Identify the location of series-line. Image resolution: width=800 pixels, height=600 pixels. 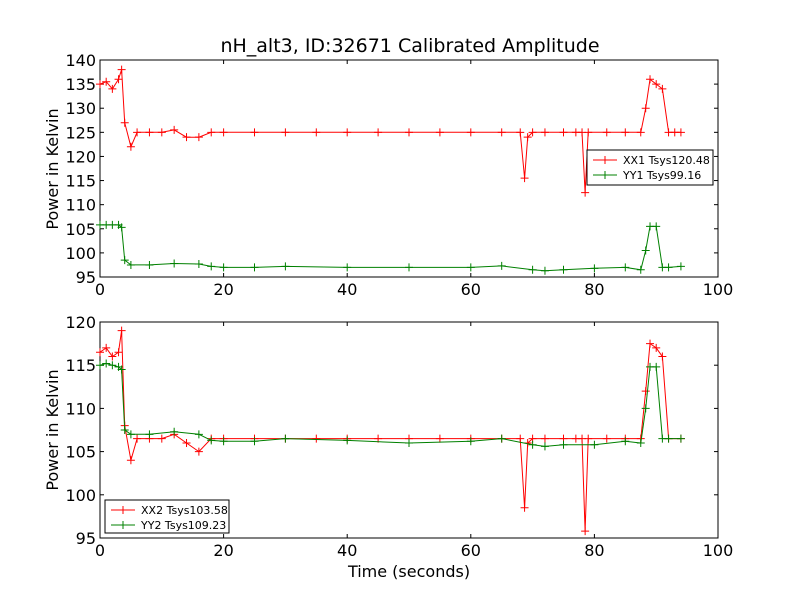
(390, 404).